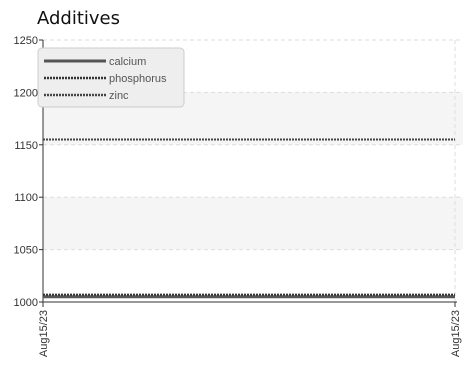 Image resolution: width=474 pixels, height=381 pixels. Describe the element at coordinates (26, 303) in the screenshot. I see `y-tick-label: 1000` at that location.